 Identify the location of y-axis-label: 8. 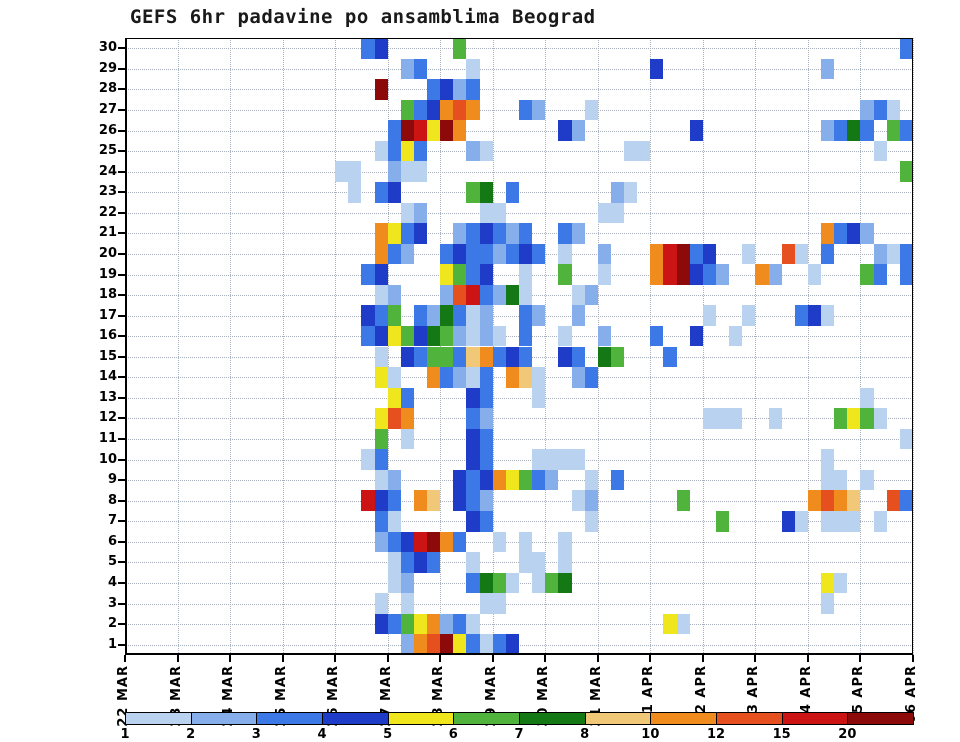
(112, 500).